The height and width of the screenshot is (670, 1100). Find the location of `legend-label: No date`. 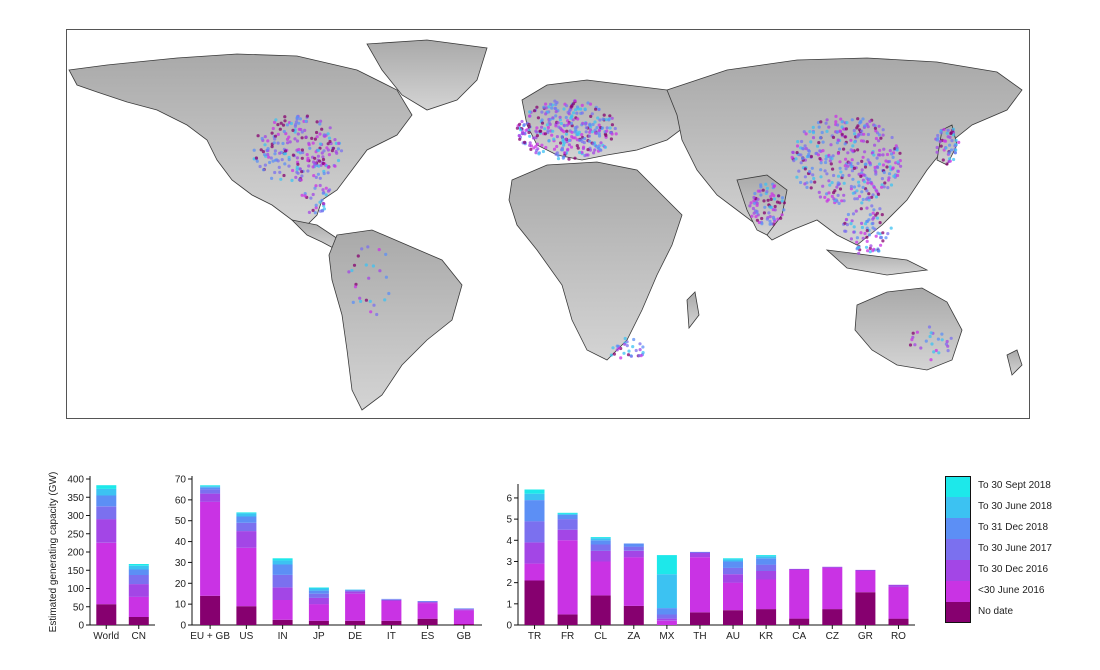

legend-label: No date is located at coordinates (996, 611).